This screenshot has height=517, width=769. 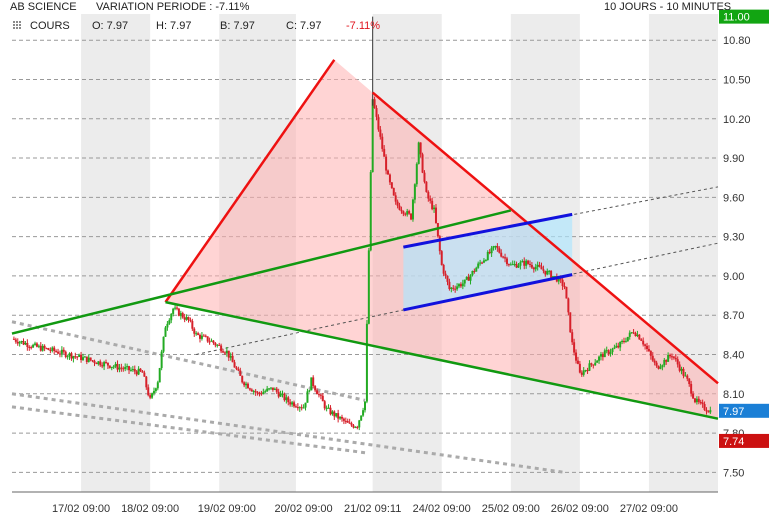 I want to click on series-settings-icon, so click(x=17, y=25).